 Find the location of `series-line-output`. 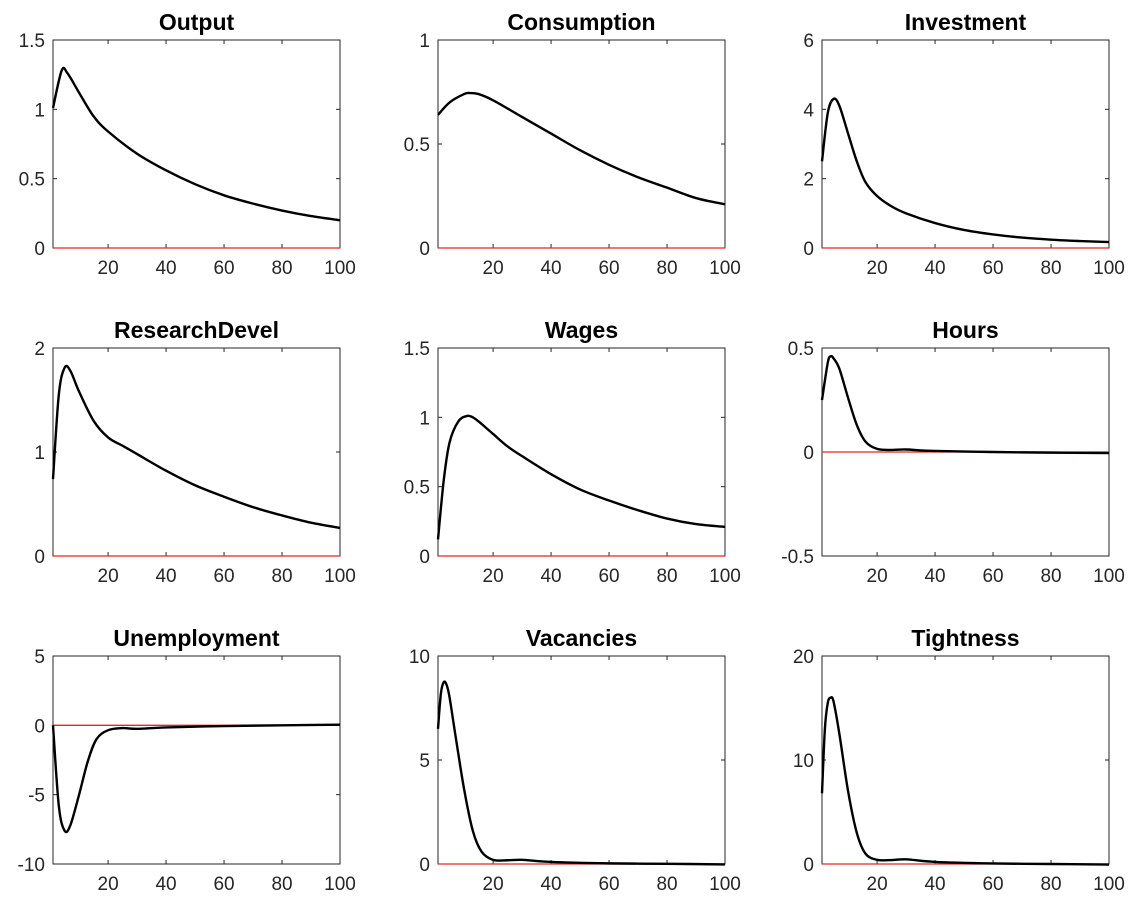

series-line-output is located at coordinates (196, 144).